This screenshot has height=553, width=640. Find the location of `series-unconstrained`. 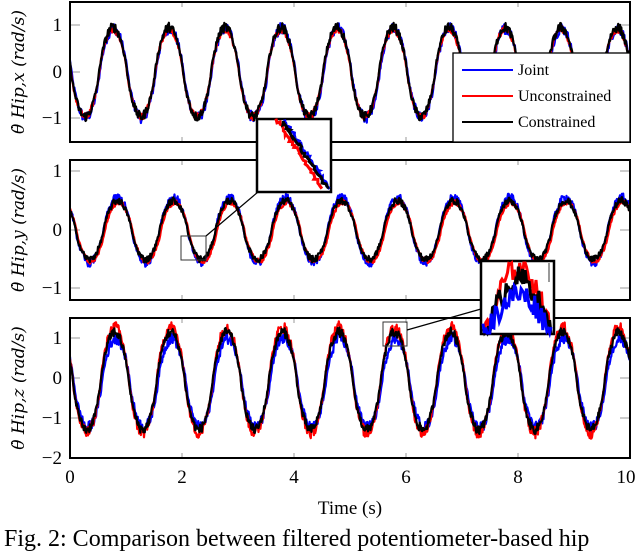

series-unconstrained is located at coordinates (350, 231).